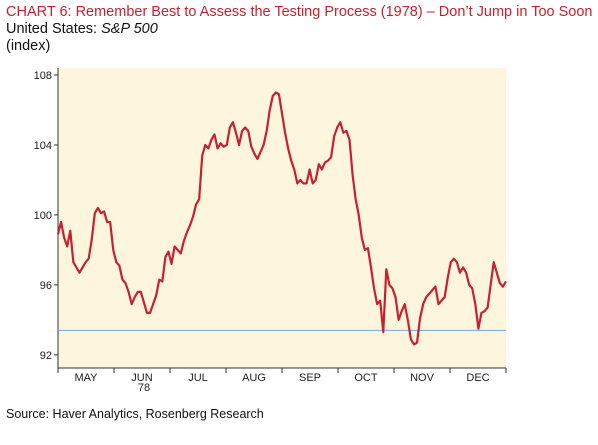  Describe the element at coordinates (141, 378) in the screenshot. I see `x-tick-label: JUN` at that location.